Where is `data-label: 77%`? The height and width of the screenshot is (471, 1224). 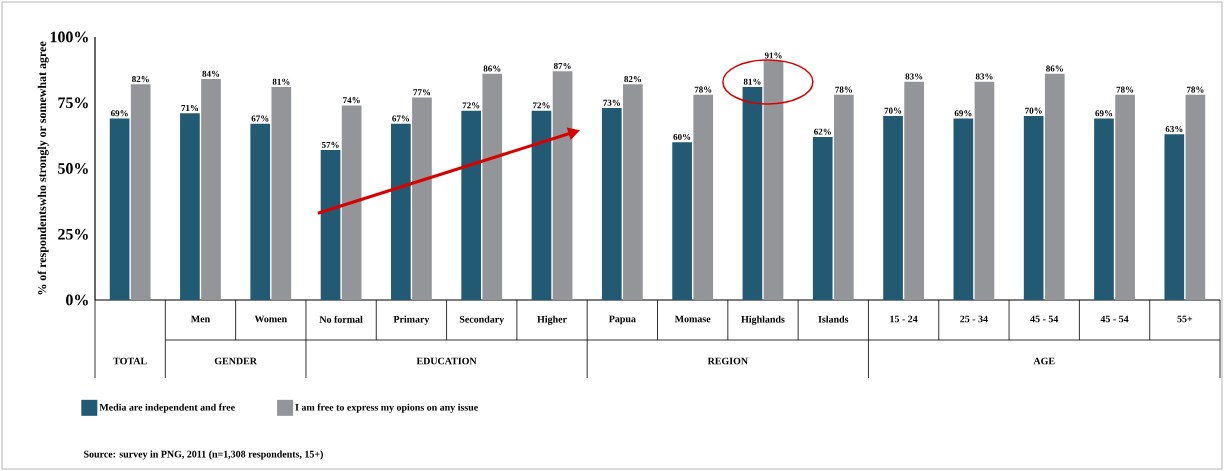 data-label: 77% is located at coordinates (422, 92).